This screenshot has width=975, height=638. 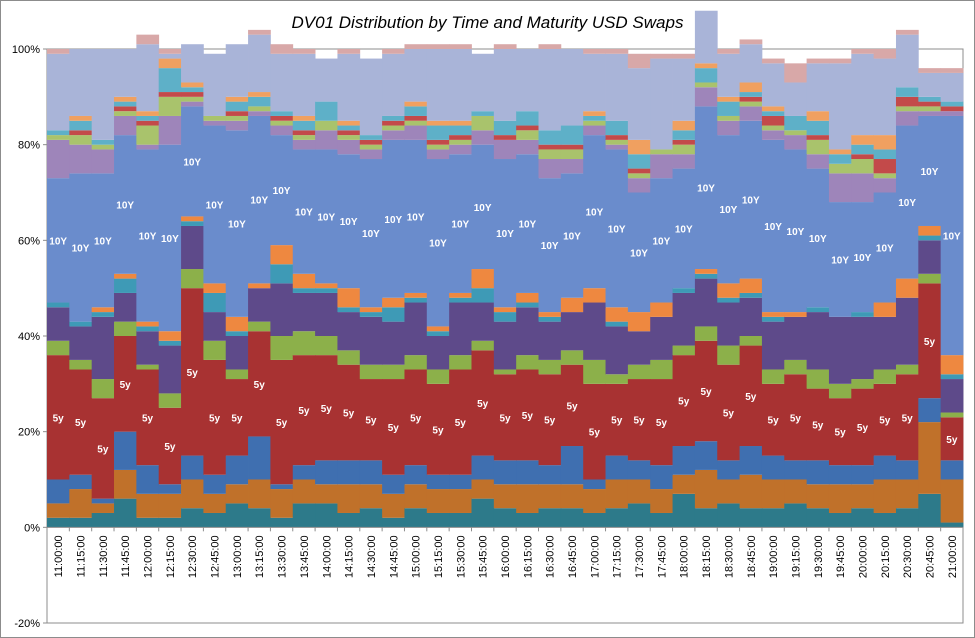 What do you see at coordinates (484, 556) in the screenshot?
I see `x-tick-label: 15:45:00` at bounding box center [484, 556].